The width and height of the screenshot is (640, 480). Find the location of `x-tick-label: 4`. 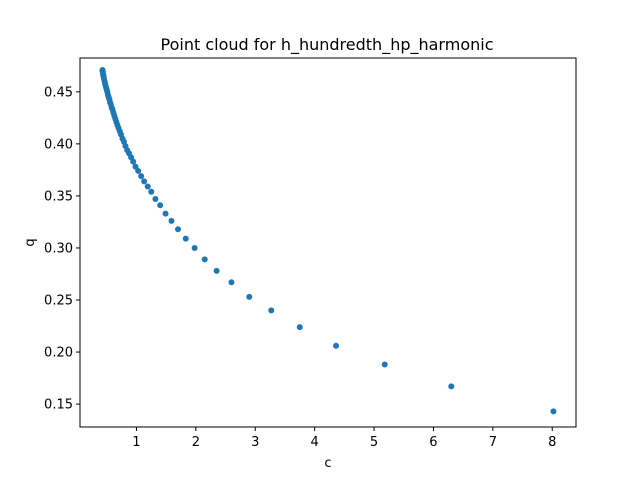

x-tick-label: 4 is located at coordinates (314, 442).